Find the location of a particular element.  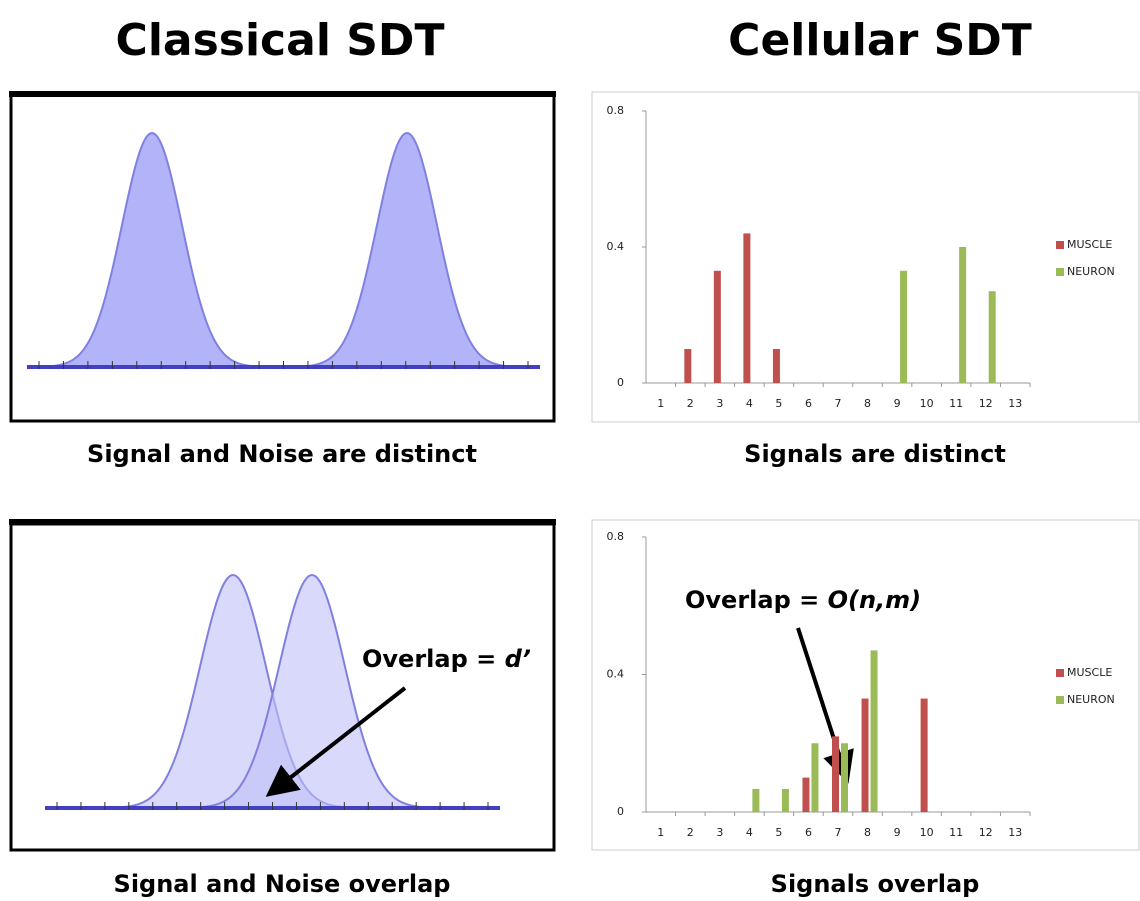

caption: Signals overlap is located at coordinates (875, 884).